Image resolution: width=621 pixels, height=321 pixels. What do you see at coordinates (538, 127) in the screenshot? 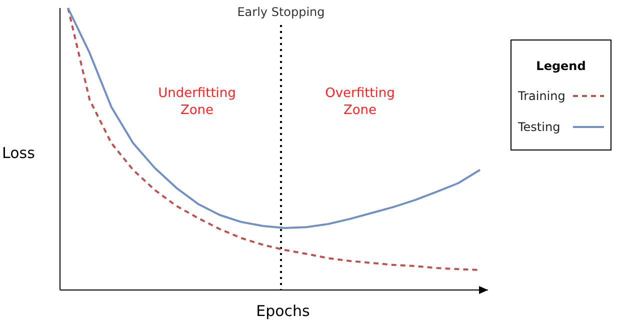
I see `legend-label: Testing` at bounding box center [538, 127].